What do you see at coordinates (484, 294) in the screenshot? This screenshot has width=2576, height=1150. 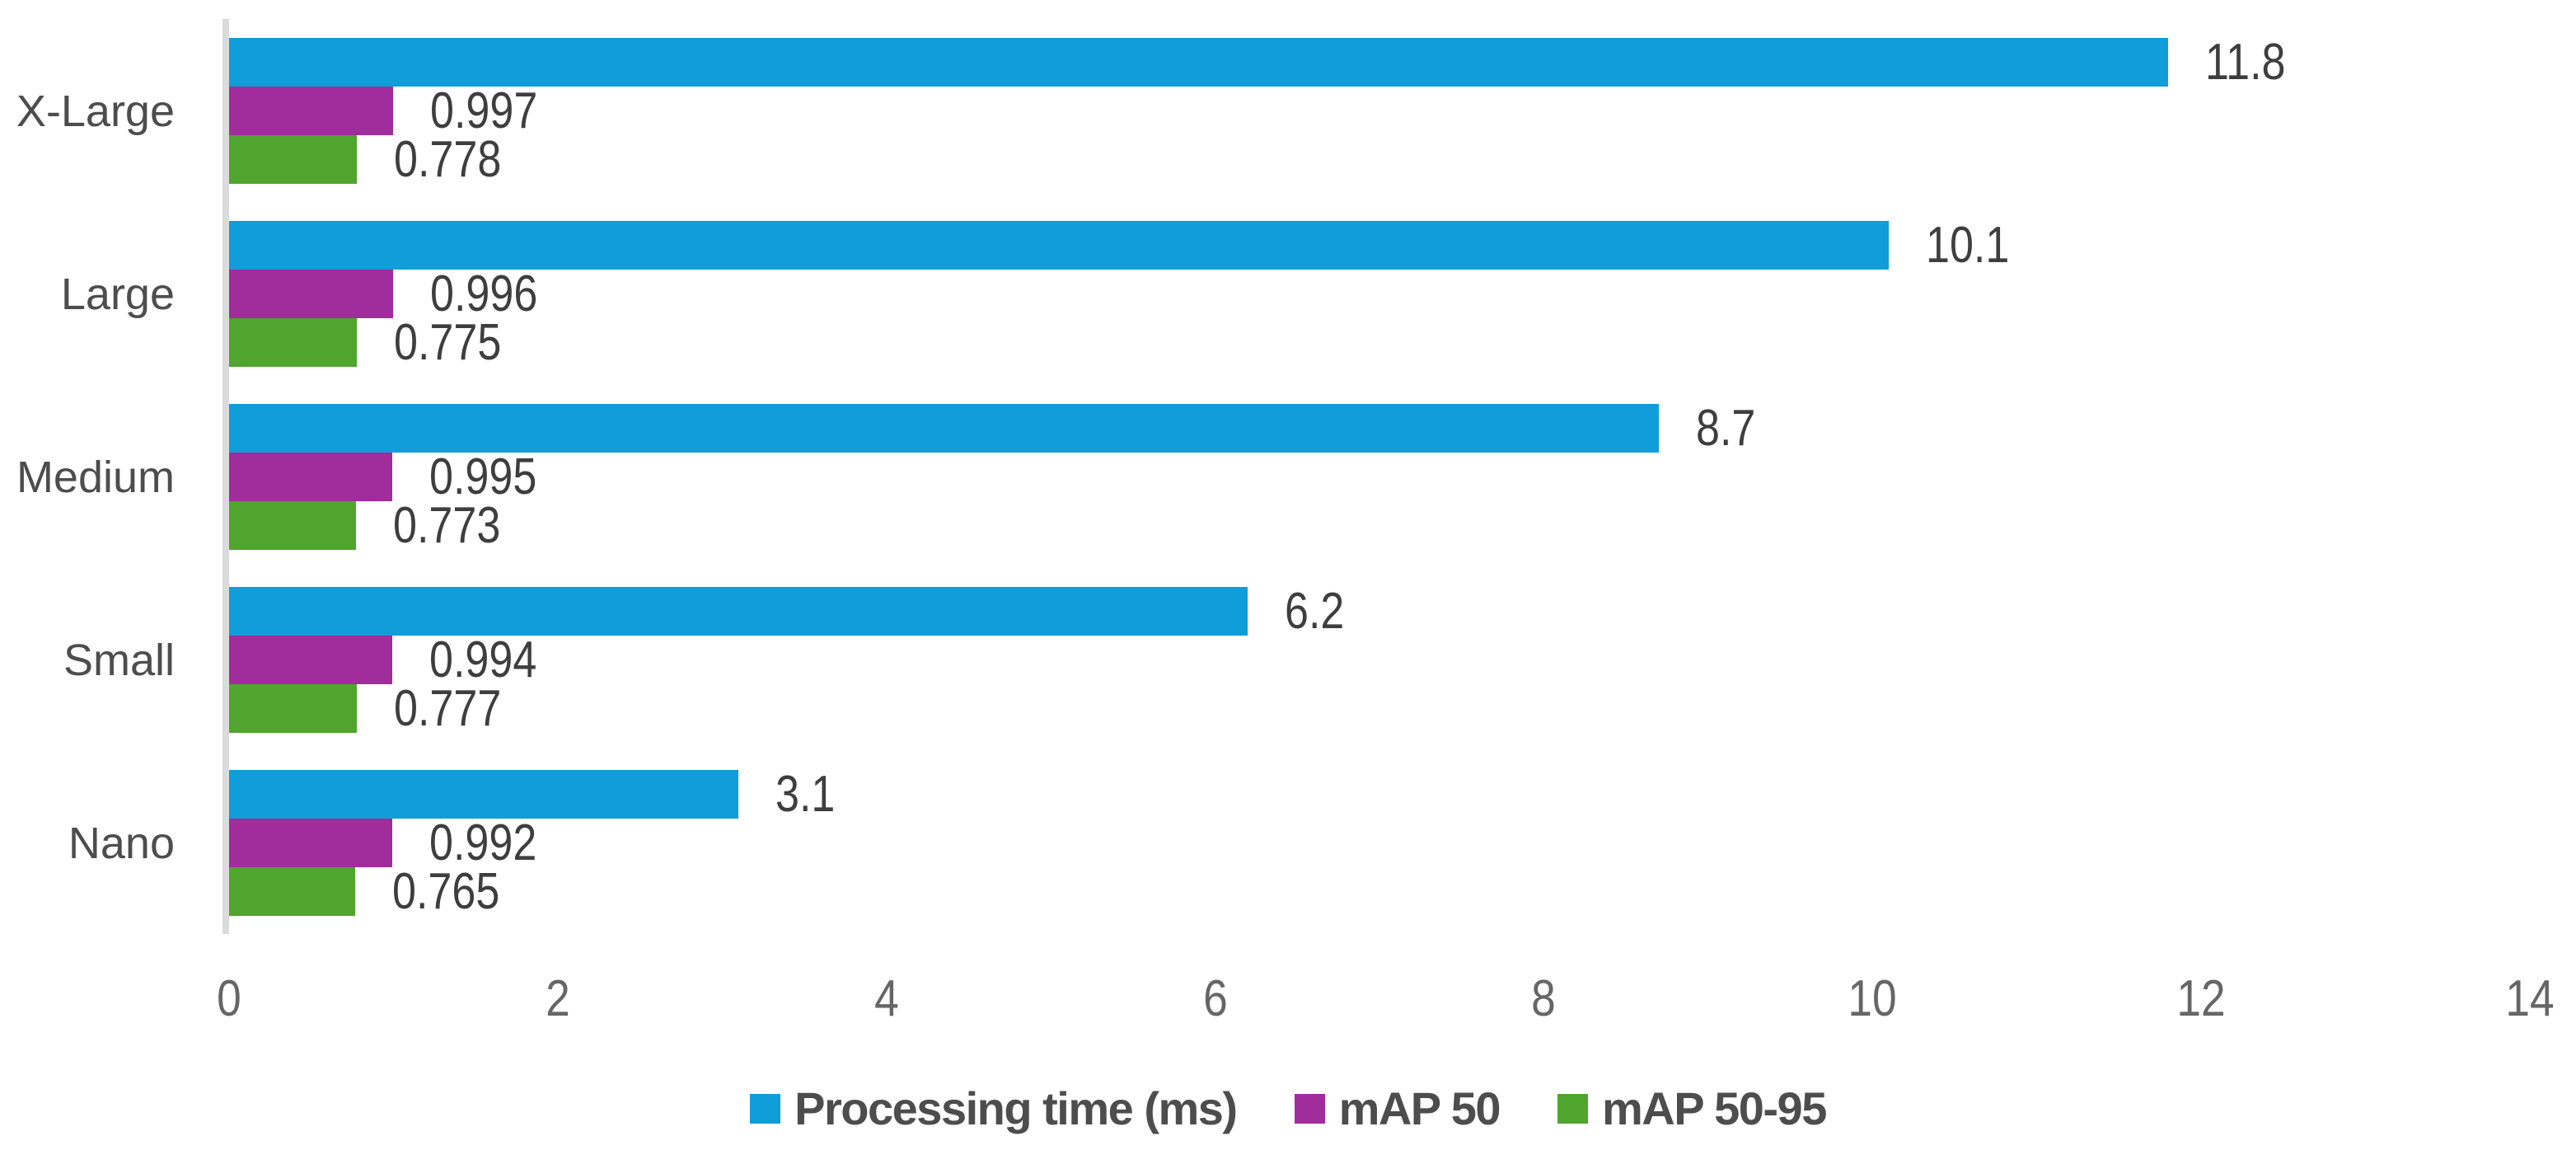 I see `value-label: 0.996` at bounding box center [484, 294].